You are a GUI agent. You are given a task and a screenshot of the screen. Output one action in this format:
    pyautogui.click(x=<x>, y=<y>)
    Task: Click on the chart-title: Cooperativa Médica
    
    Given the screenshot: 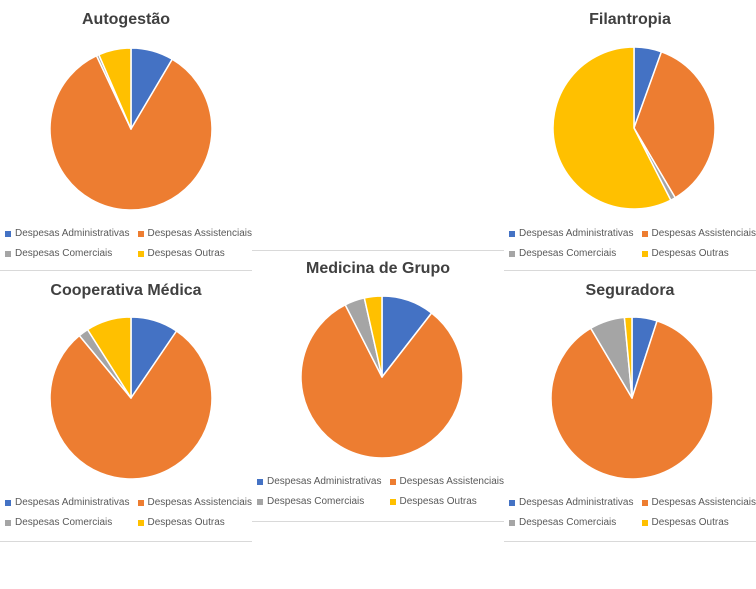 What is the action you would take?
    pyautogui.click(x=126, y=290)
    